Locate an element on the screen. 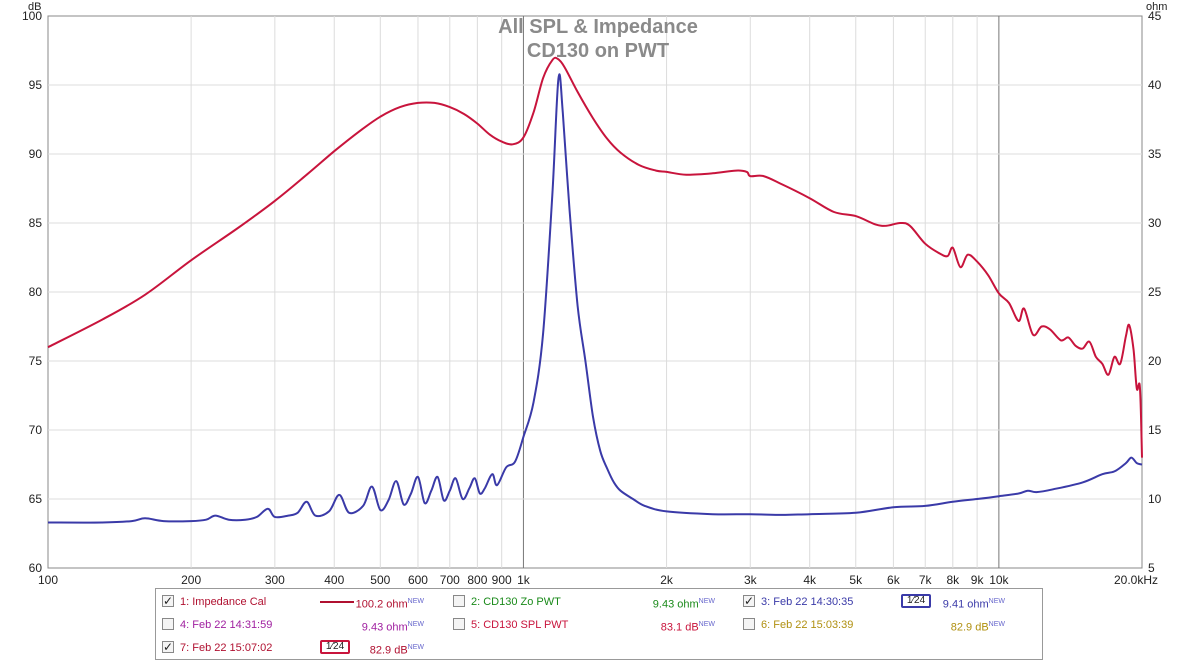 This screenshot has width=1200, height=662. right-axis-unit: ohm is located at coordinates (1156, 7).